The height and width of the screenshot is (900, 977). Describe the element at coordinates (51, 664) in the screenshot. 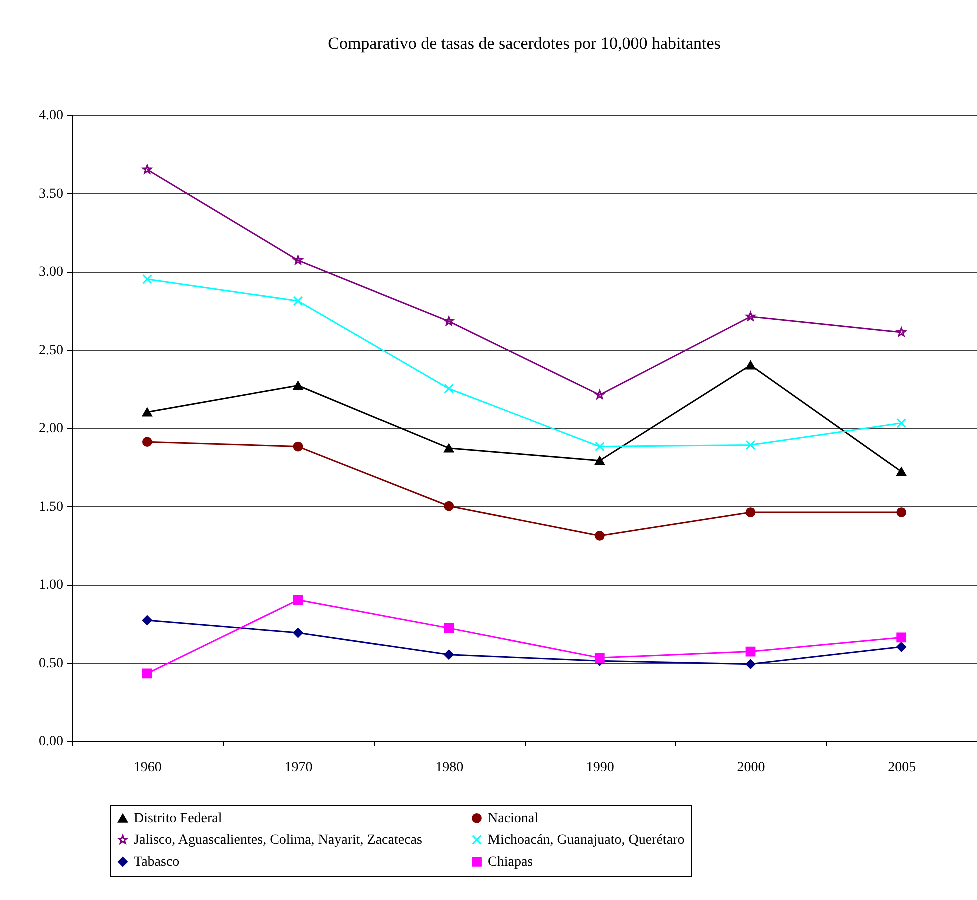

I see `y-tick-label: 0.50` at that location.